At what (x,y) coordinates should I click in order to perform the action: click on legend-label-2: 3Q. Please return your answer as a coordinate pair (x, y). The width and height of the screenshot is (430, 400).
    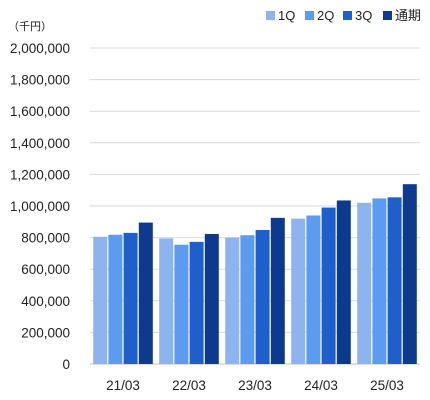
    Looking at the image, I should click on (363, 15).